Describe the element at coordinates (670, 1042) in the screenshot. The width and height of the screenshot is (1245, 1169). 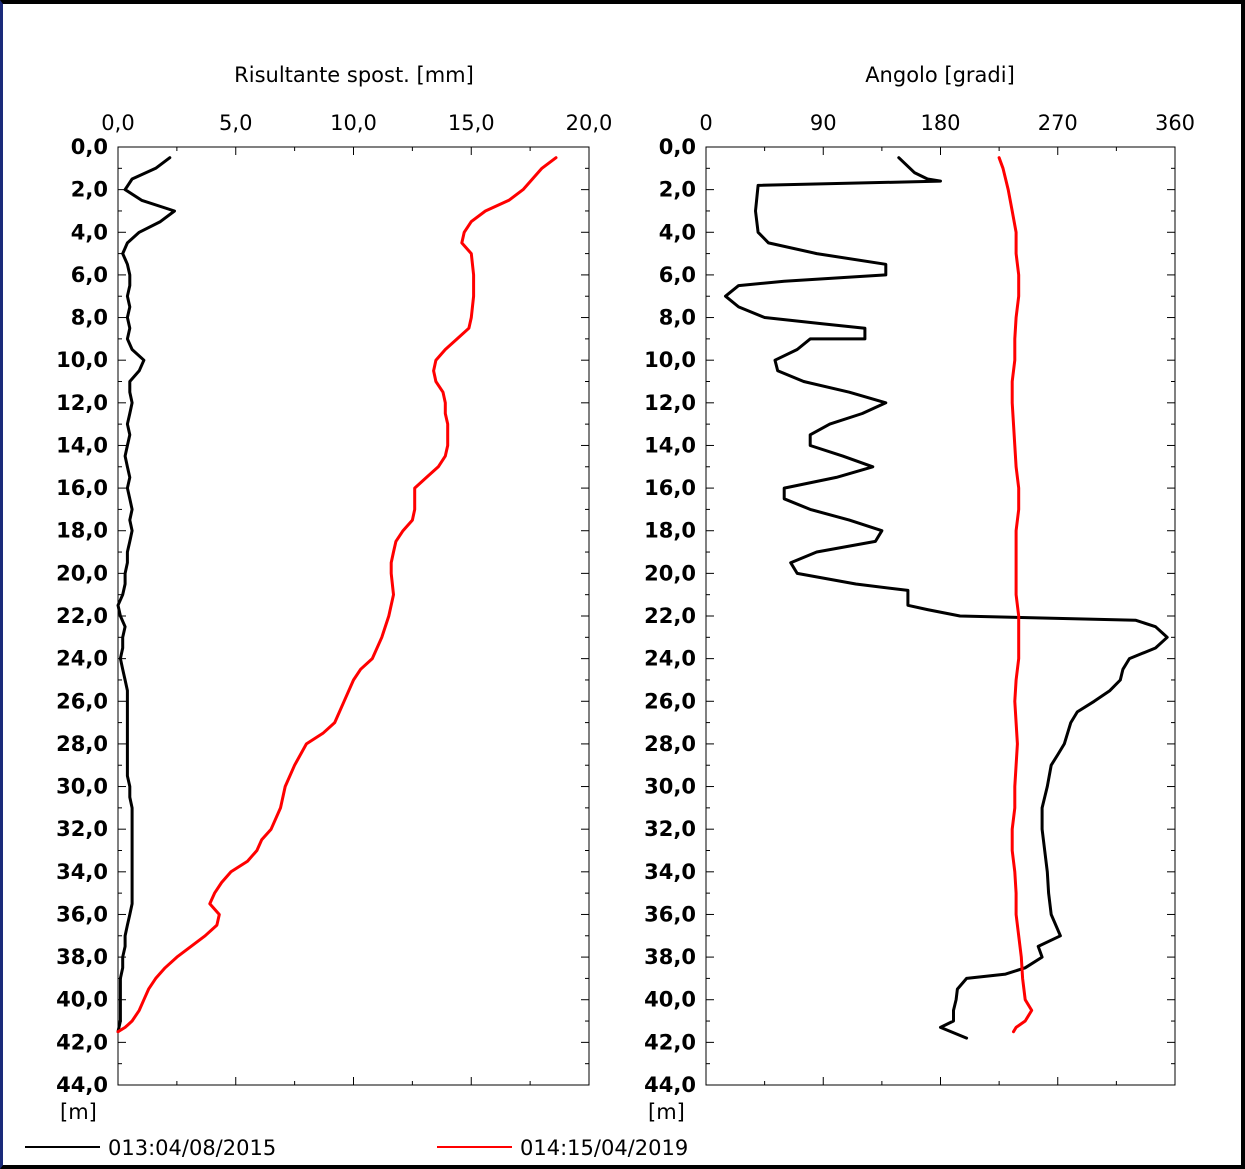
I see `angle-y-tick-label: 42,0` at that location.